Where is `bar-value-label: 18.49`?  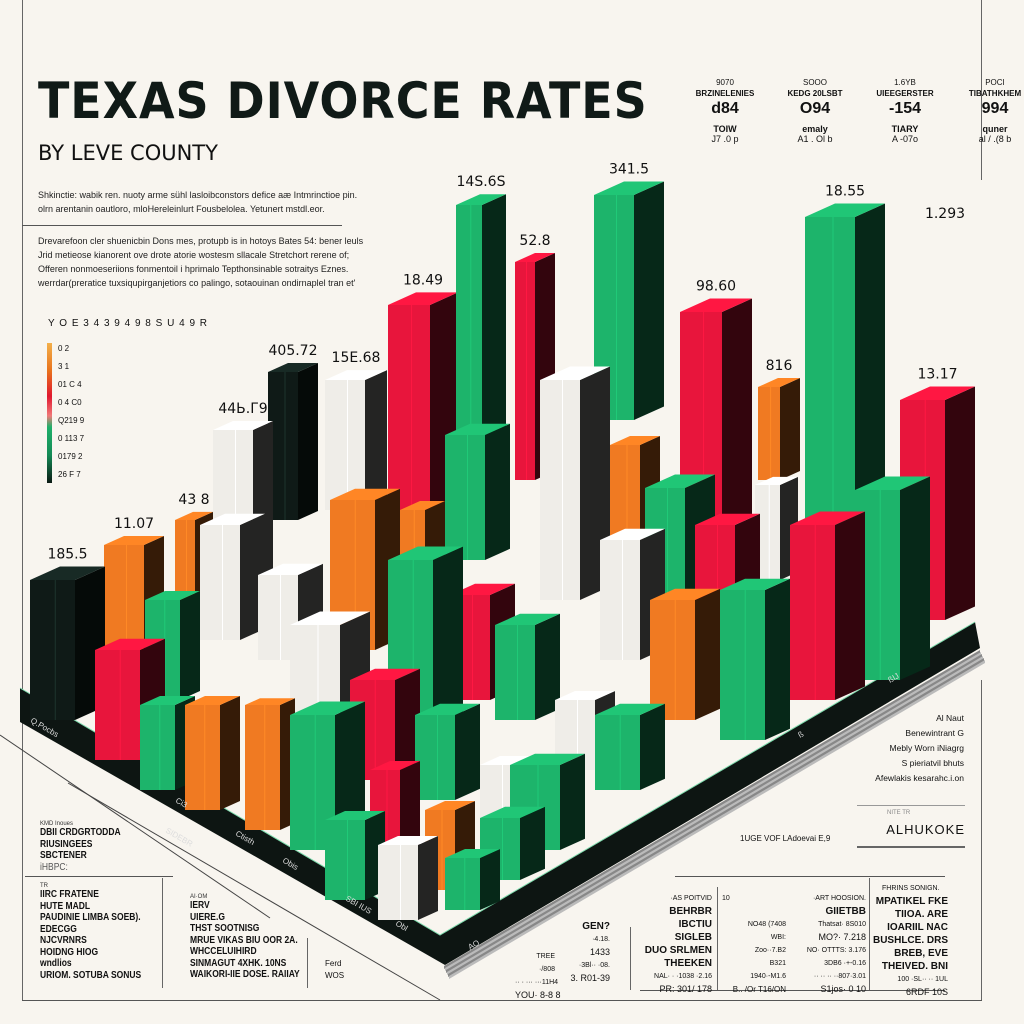 bar-value-label: 18.49 is located at coordinates (423, 280).